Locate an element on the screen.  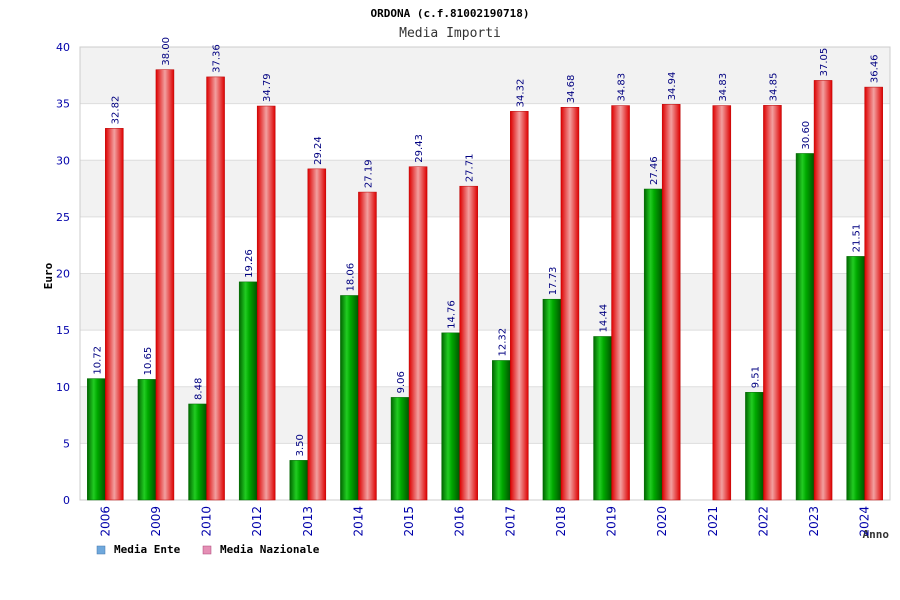
legend: Media Ente Media Nazionale is located at coordinates (208, 549).